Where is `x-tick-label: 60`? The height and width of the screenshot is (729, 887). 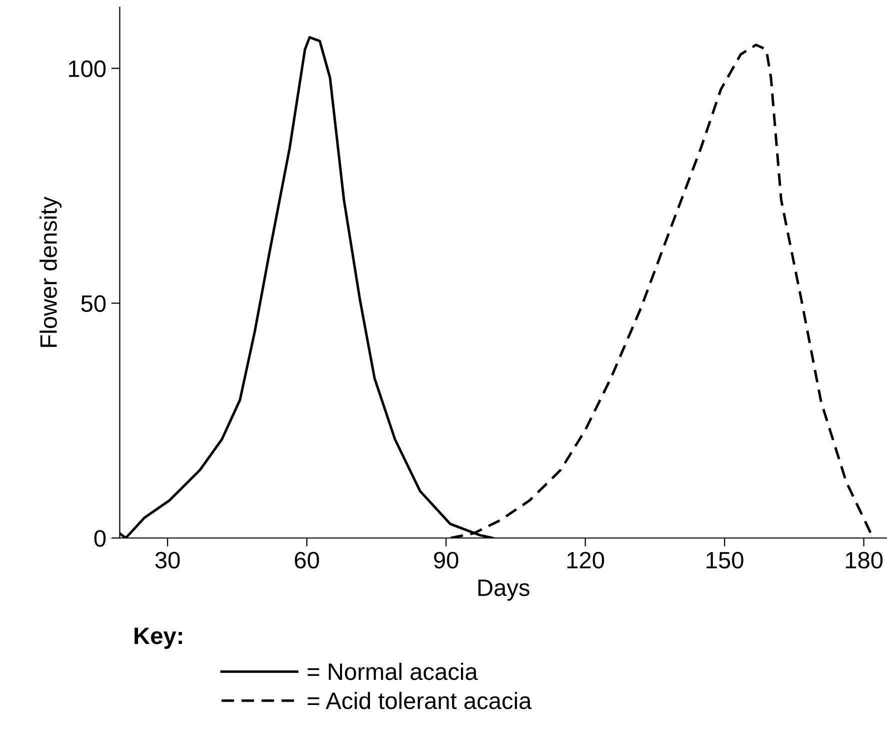
x-tick-label: 60 is located at coordinates (307, 560).